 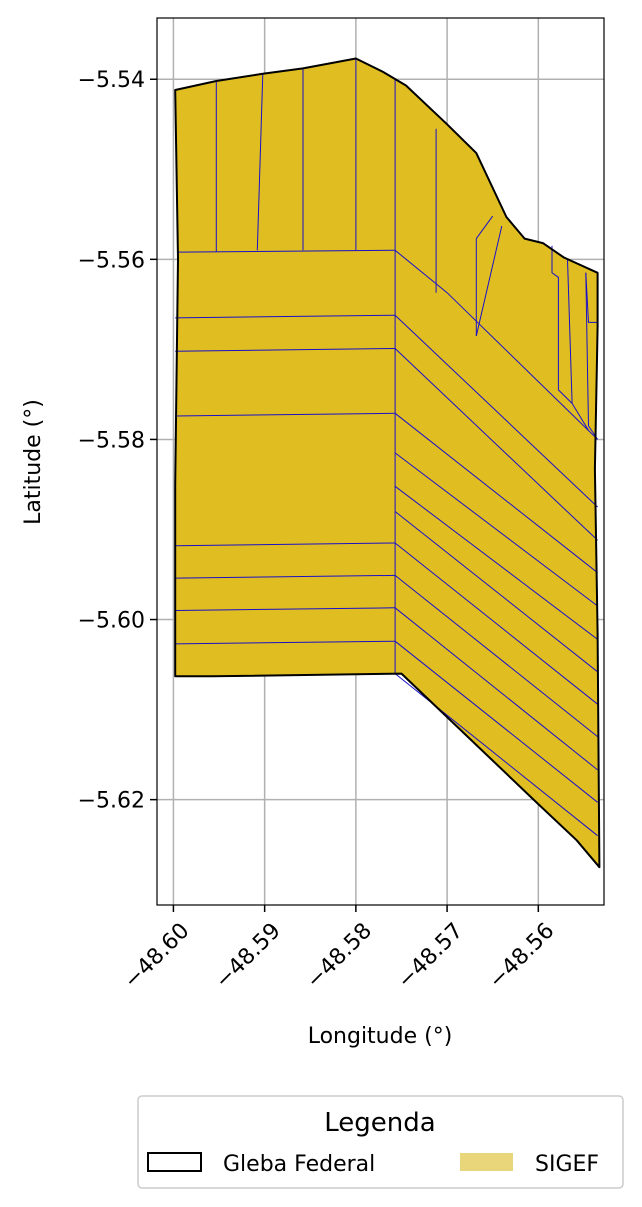 What do you see at coordinates (380, 1142) in the screenshot?
I see `legend: Legenda Gleba Federal SIGEF` at bounding box center [380, 1142].